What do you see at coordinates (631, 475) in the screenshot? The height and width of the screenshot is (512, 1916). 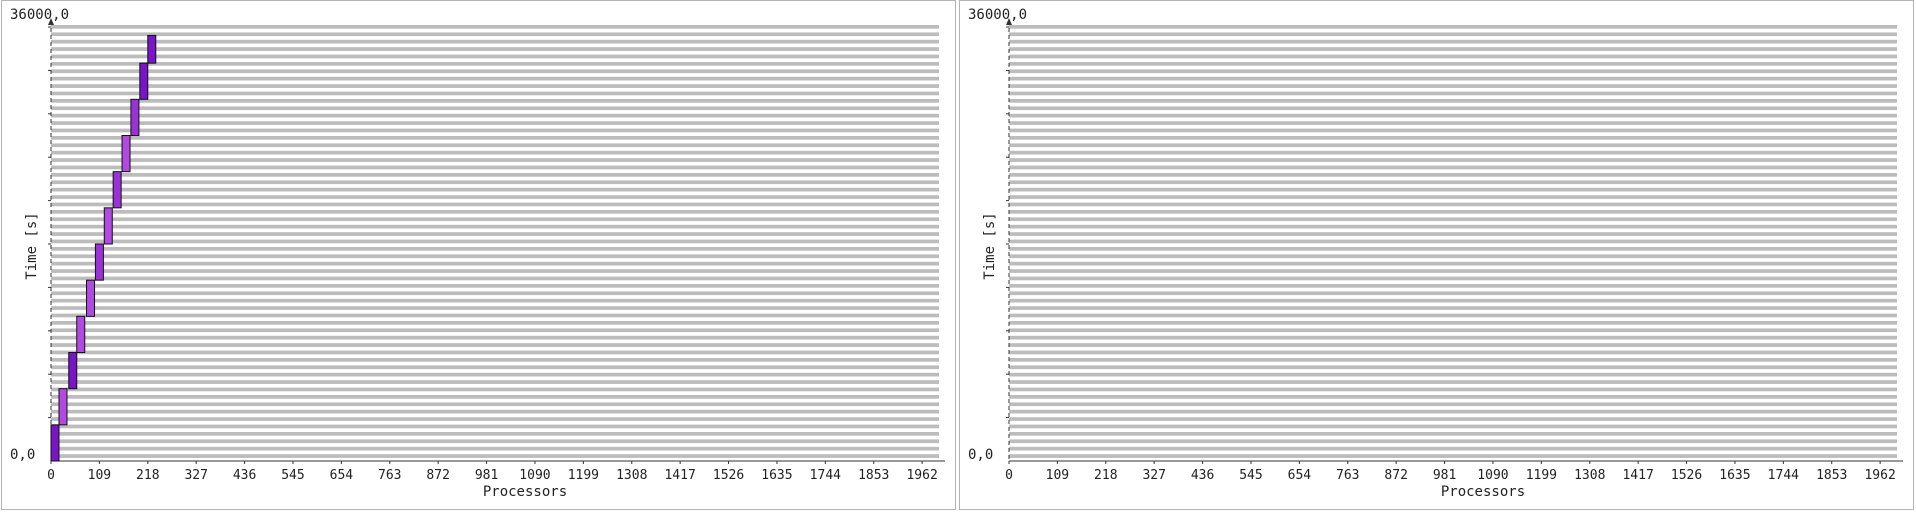 I see `x-tick-label: 1308` at bounding box center [631, 475].